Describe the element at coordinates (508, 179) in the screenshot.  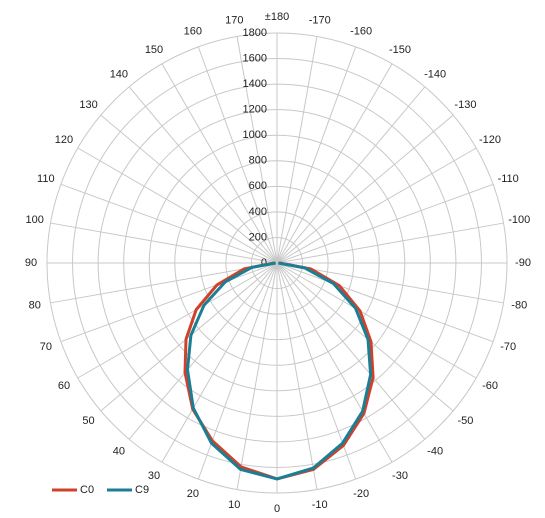
I see `angle-label: -110` at that location.